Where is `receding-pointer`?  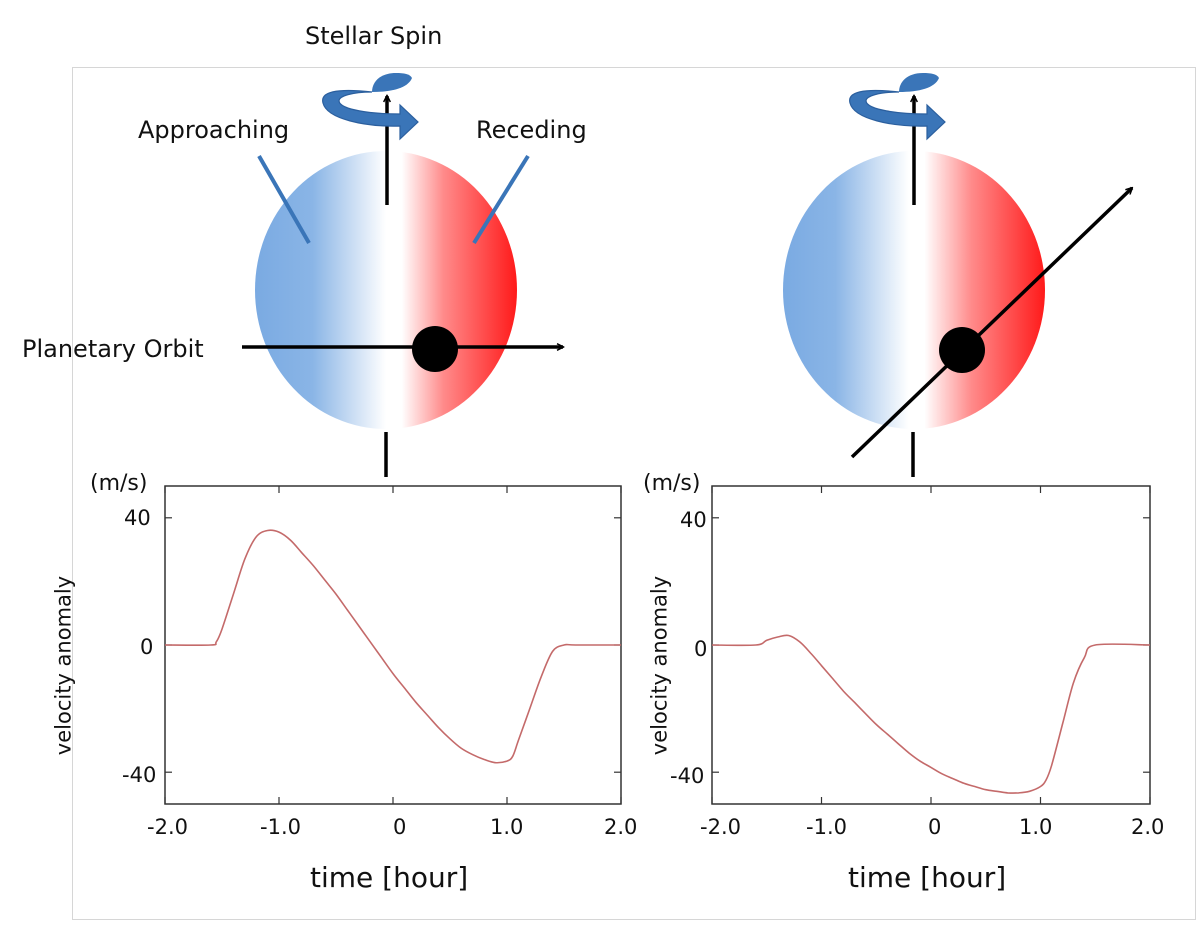
receding-pointer is located at coordinates (501, 199).